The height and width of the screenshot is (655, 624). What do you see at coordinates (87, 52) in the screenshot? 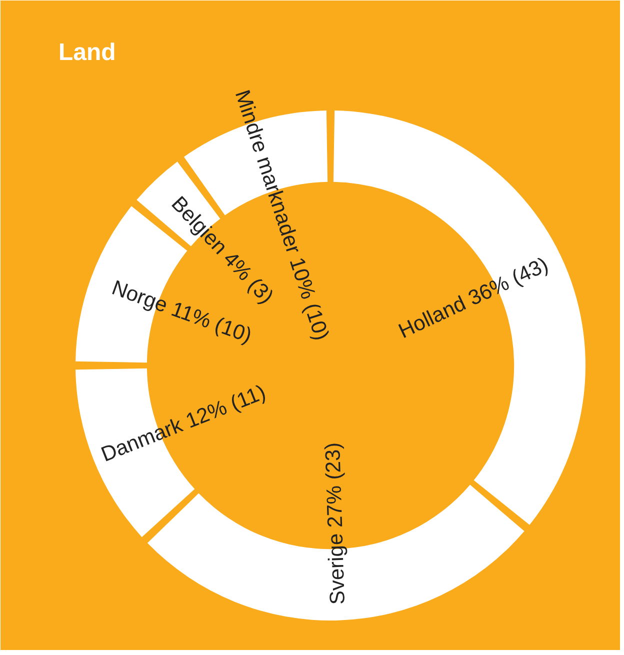
I see `chart-title: Land` at bounding box center [87, 52].